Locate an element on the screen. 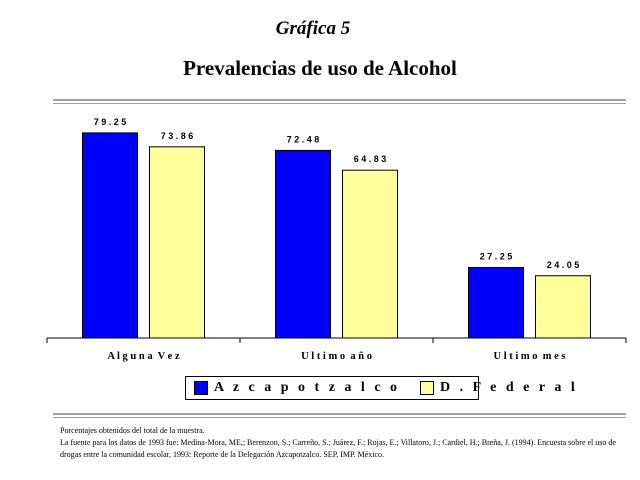 The height and width of the screenshot is (480, 640). category-label: U l t i m o a ñ o is located at coordinates (336, 356).